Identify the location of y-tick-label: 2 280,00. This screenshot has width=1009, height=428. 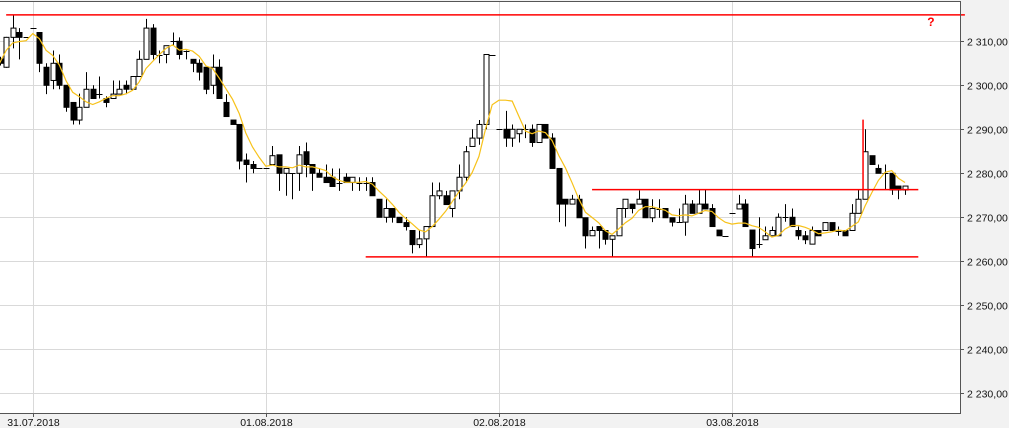
(987, 175).